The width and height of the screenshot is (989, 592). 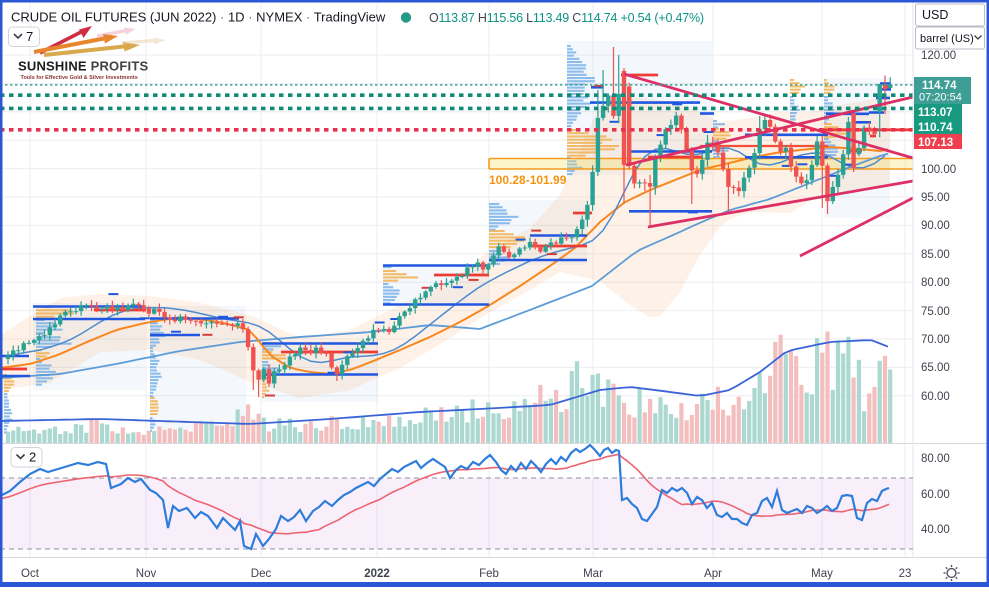 What do you see at coordinates (938, 170) in the screenshot?
I see `svg-text: 100.00` at bounding box center [938, 170].